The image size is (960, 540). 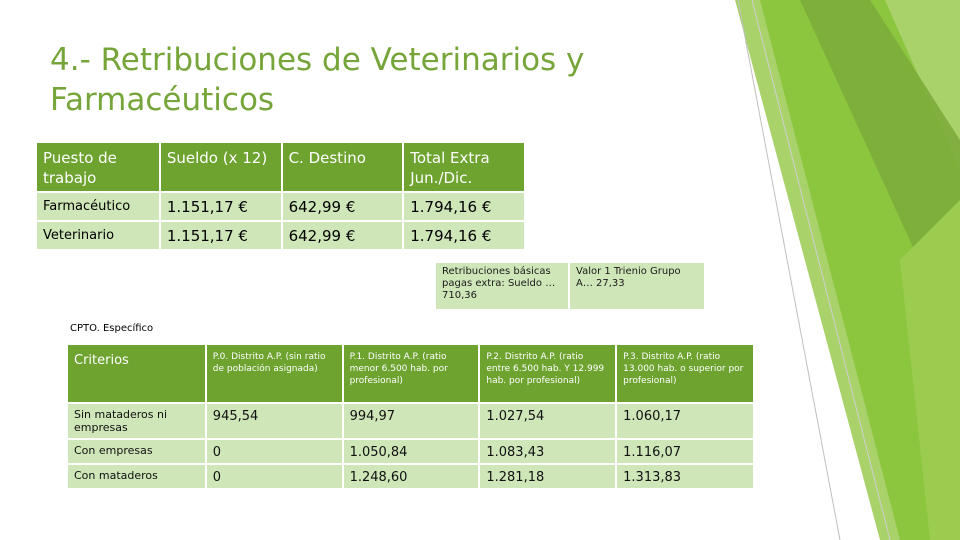 What do you see at coordinates (930, 370) in the screenshot?
I see `green-band-lower` at bounding box center [930, 370].